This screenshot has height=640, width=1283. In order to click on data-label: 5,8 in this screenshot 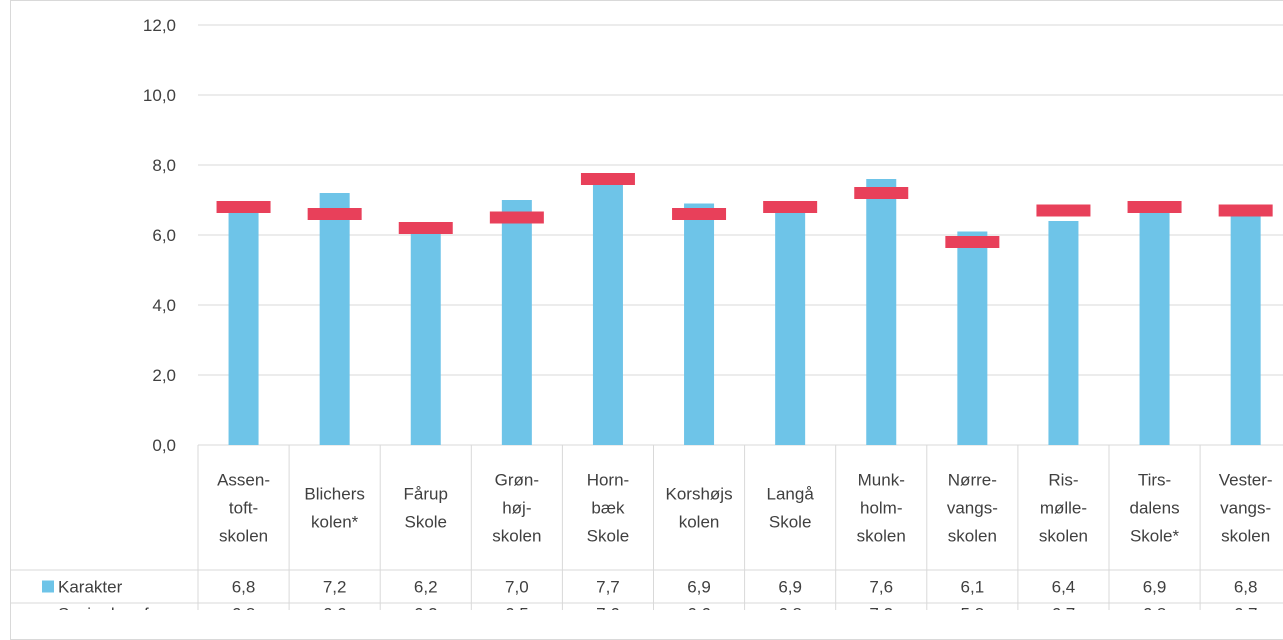, I will do `click(973, 608)`.